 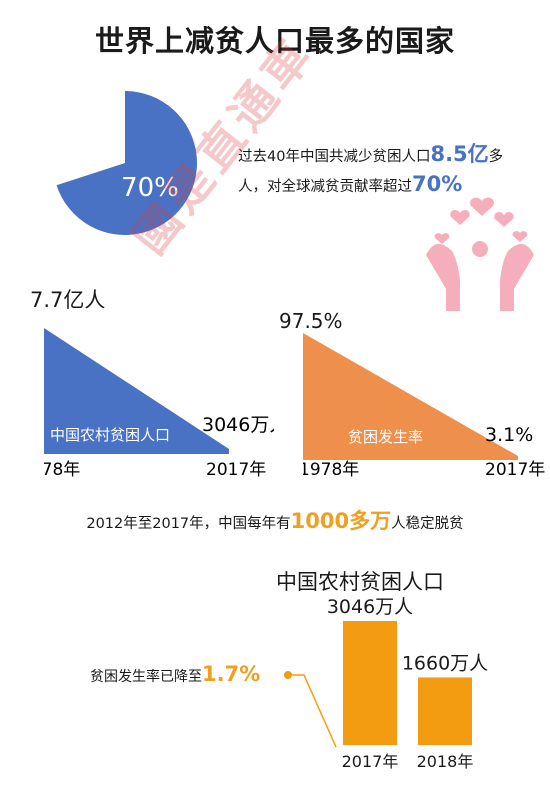 I want to click on reduction-line-2: 人，对全球减贫贡献率超过70%, so click(x=388, y=186).